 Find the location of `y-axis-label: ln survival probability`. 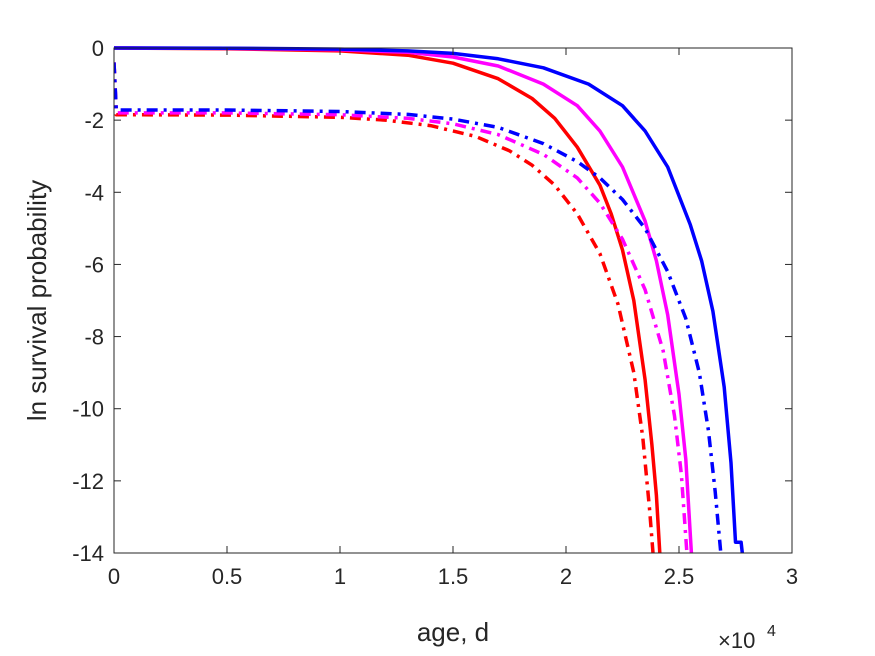

y-axis-label: ln survival probability is located at coordinates (37, 300).